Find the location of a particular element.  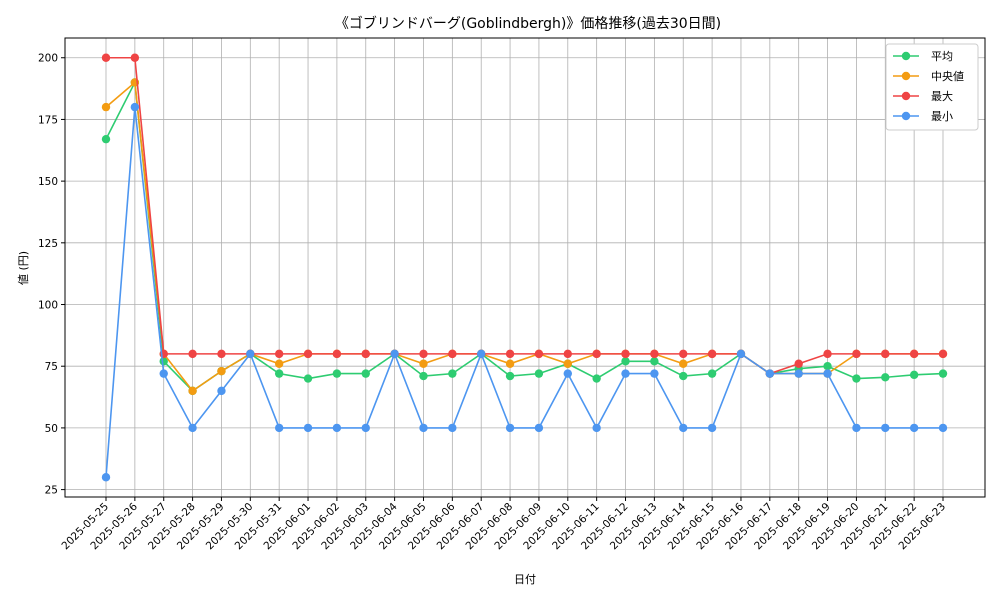

y-axis-label: 値 (円) is located at coordinates (23, 268).